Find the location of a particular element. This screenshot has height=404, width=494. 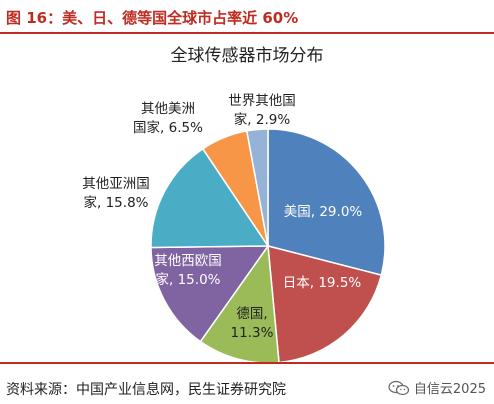

figure-header: 图 16：美、日、德等国全球市占率近 60% is located at coordinates (247, 17).